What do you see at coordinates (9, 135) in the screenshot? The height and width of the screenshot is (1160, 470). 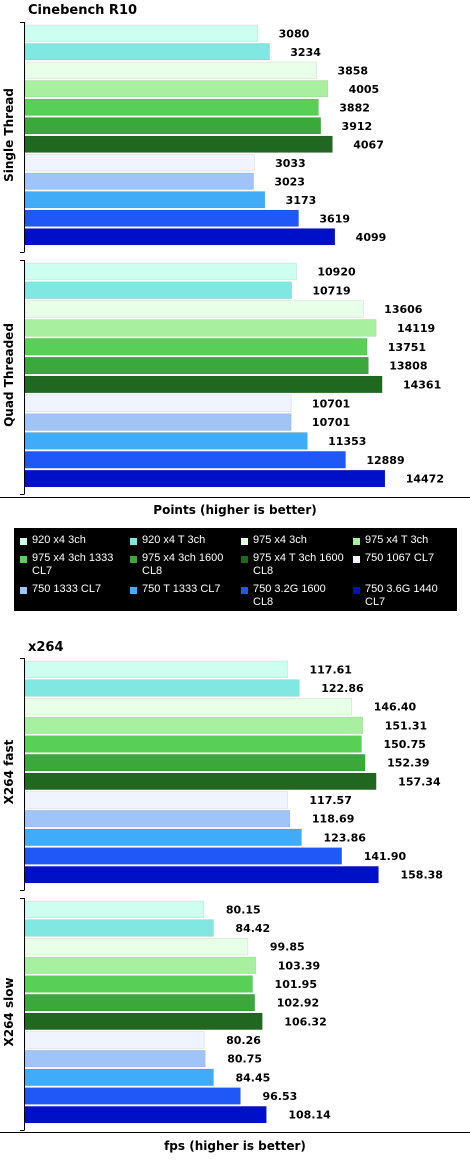 I see `group-label: Single Thread` at bounding box center [9, 135].